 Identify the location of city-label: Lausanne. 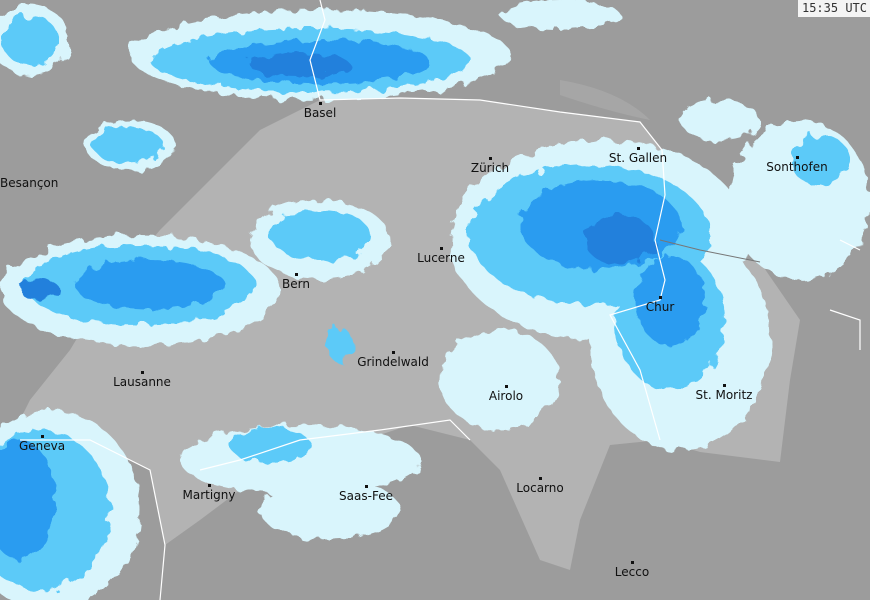
(142, 382).